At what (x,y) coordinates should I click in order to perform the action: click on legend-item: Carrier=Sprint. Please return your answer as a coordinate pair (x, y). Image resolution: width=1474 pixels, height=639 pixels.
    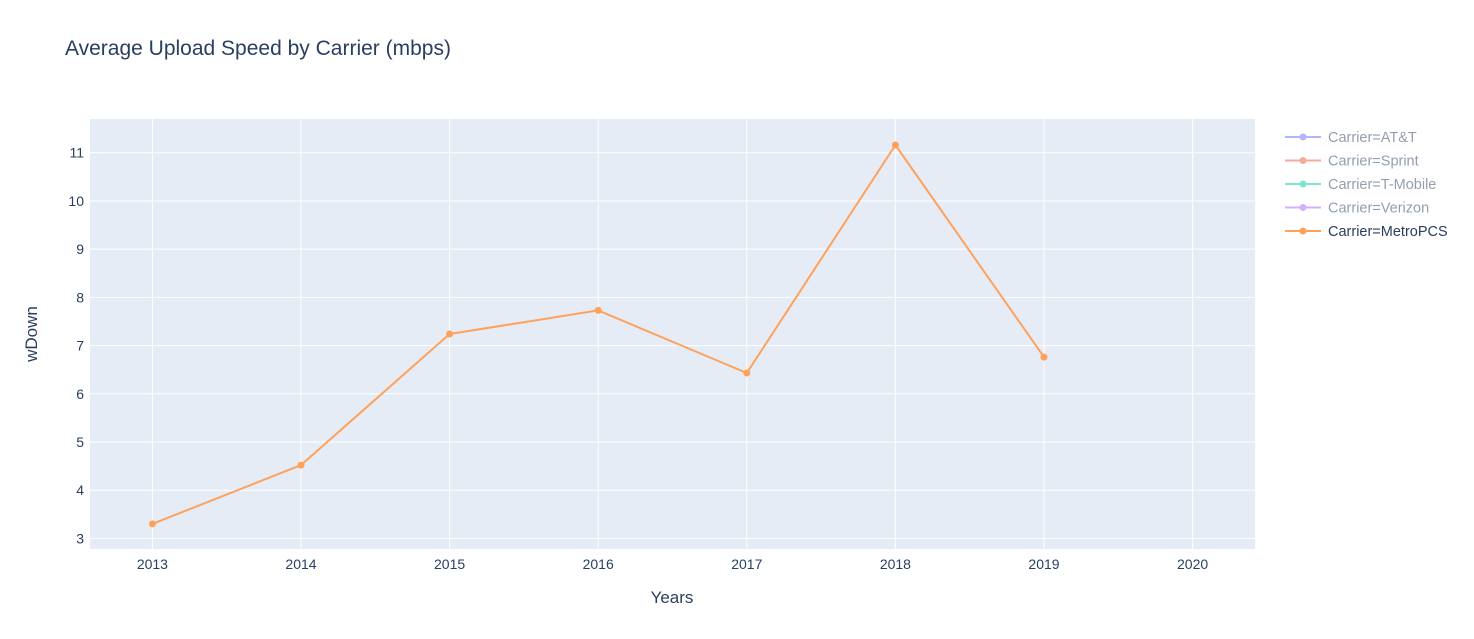
    Looking at the image, I should click on (1352, 162).